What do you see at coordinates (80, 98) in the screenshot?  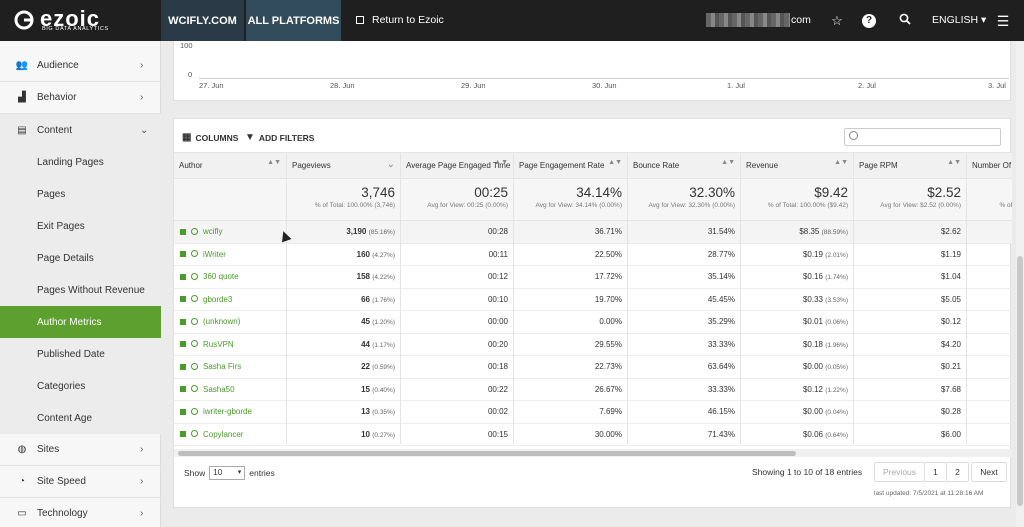 I see `sidebar-item-behavior: ▟ Behavior ›` at bounding box center [80, 98].